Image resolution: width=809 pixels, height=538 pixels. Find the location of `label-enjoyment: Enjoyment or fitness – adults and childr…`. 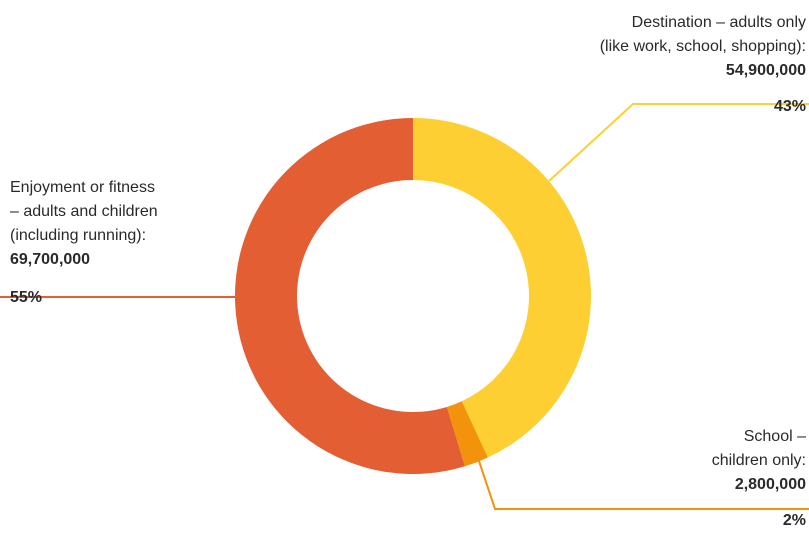

label-enjoyment: Enjoyment or fitness – adults and childr… is located at coordinates (84, 243).